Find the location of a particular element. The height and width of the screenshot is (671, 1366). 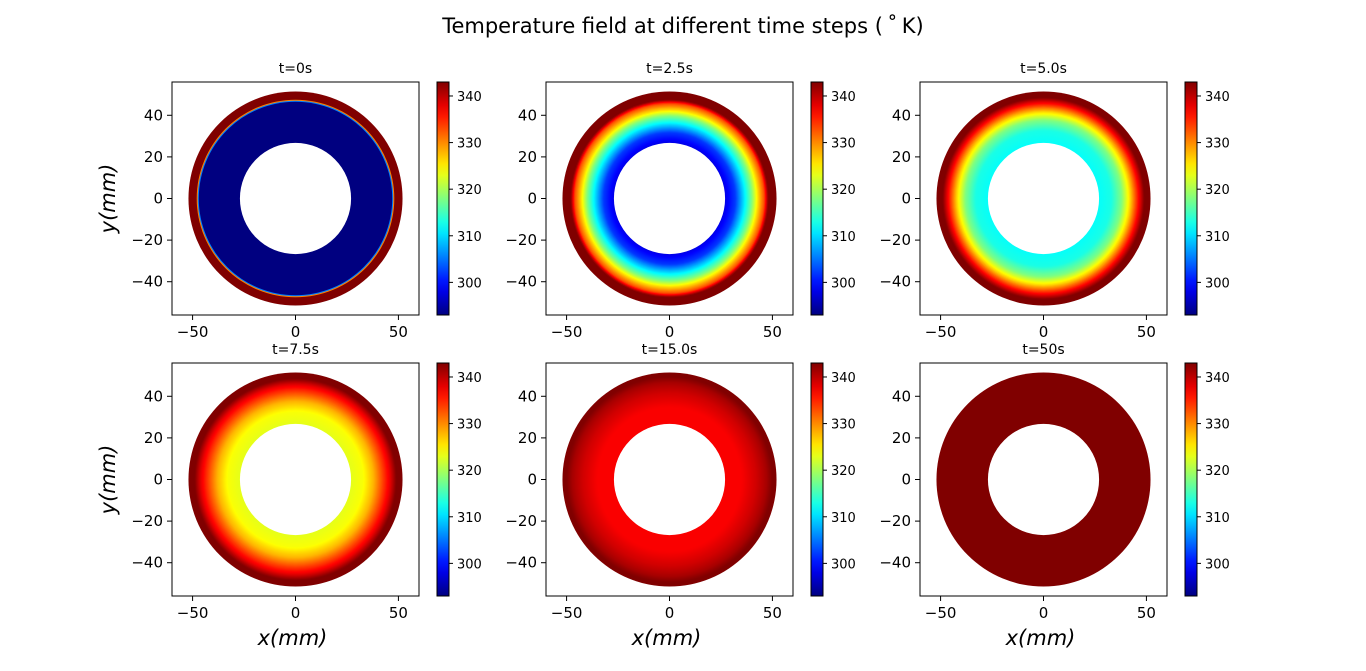

subplot-3: t=5.0s −50 0 50 −40 −20 0 20 40 300 310 320 330 340 is located at coordinates (1054, 201).